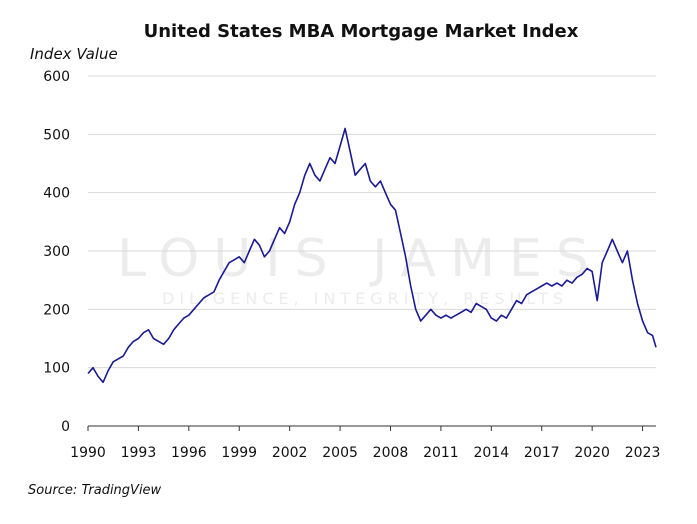 This screenshot has height=524, width=697. Describe the element at coordinates (74, 54) in the screenshot. I see `y-axis-label: Index Value` at that location.